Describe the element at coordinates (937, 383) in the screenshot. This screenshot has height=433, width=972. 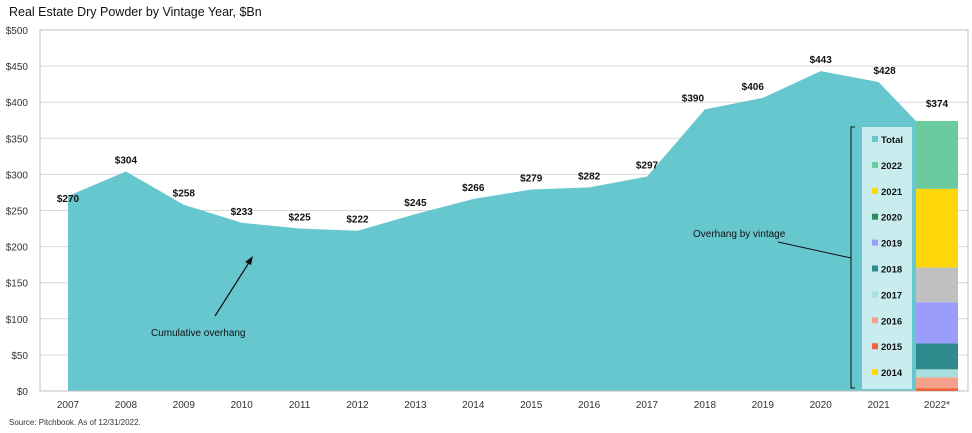
I see `stacked-bar-segment-2016` at that location.